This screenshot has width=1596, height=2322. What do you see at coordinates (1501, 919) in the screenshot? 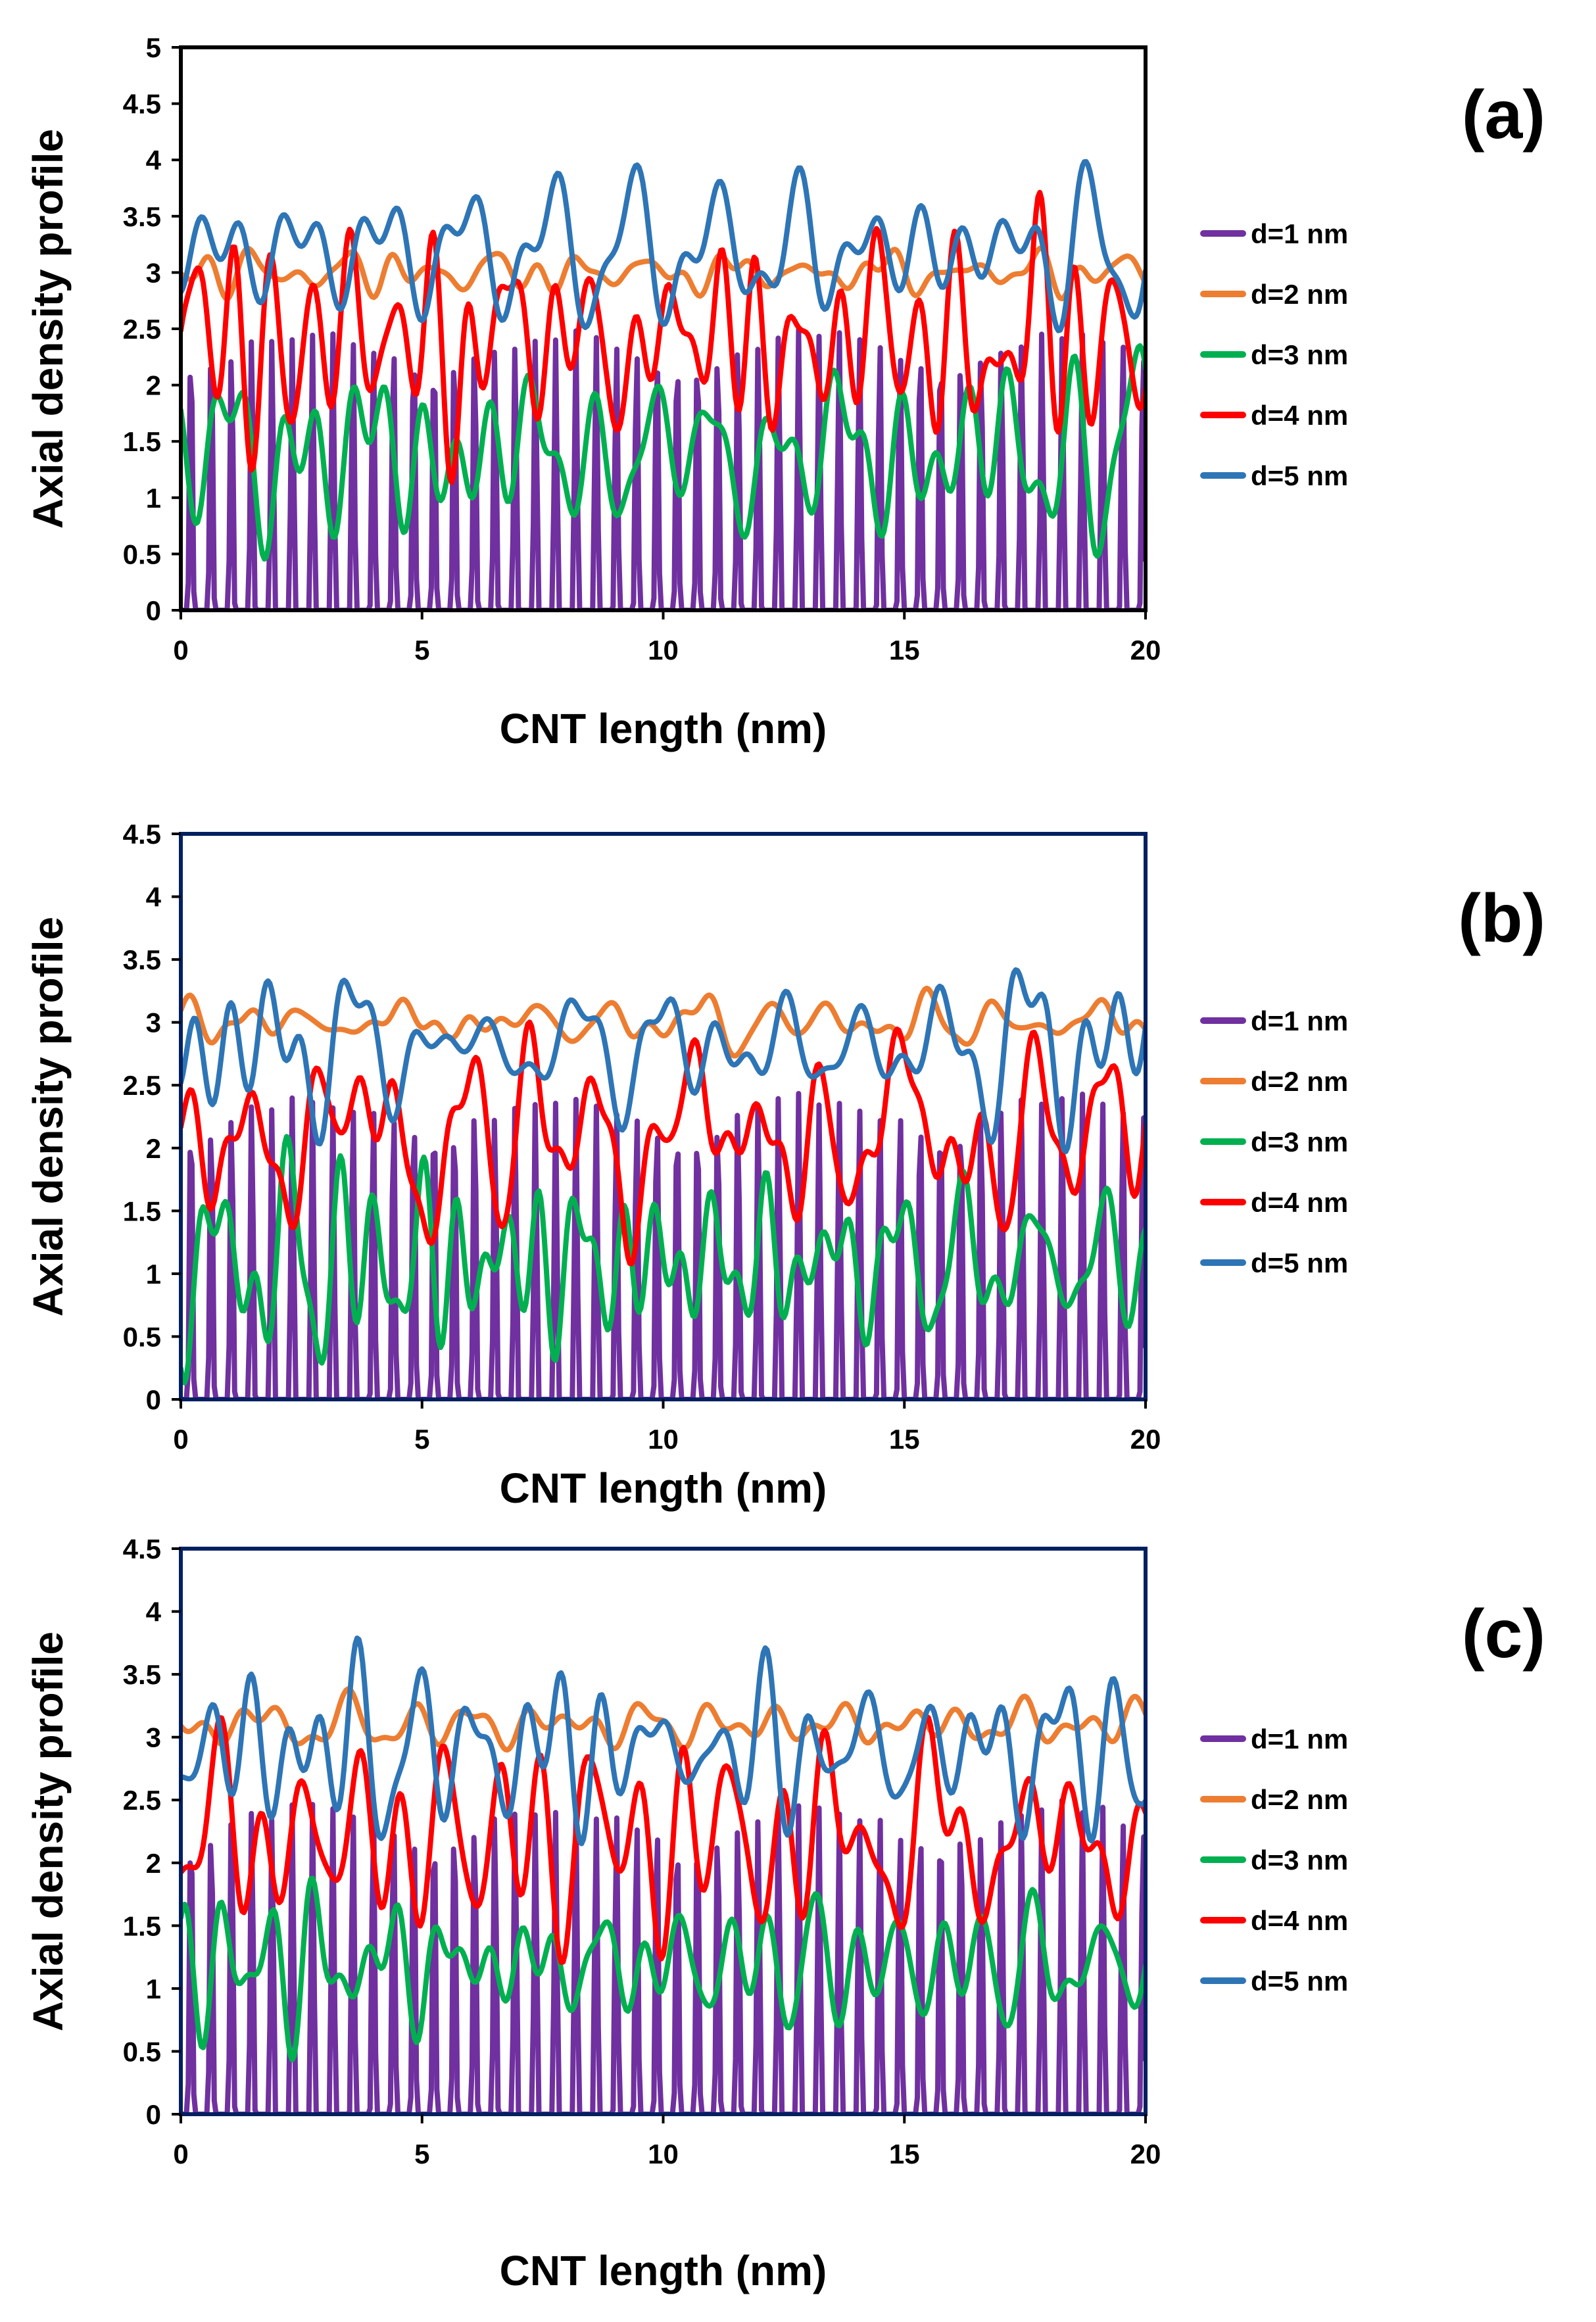
I see `panel-label: (b)` at bounding box center [1501, 919].